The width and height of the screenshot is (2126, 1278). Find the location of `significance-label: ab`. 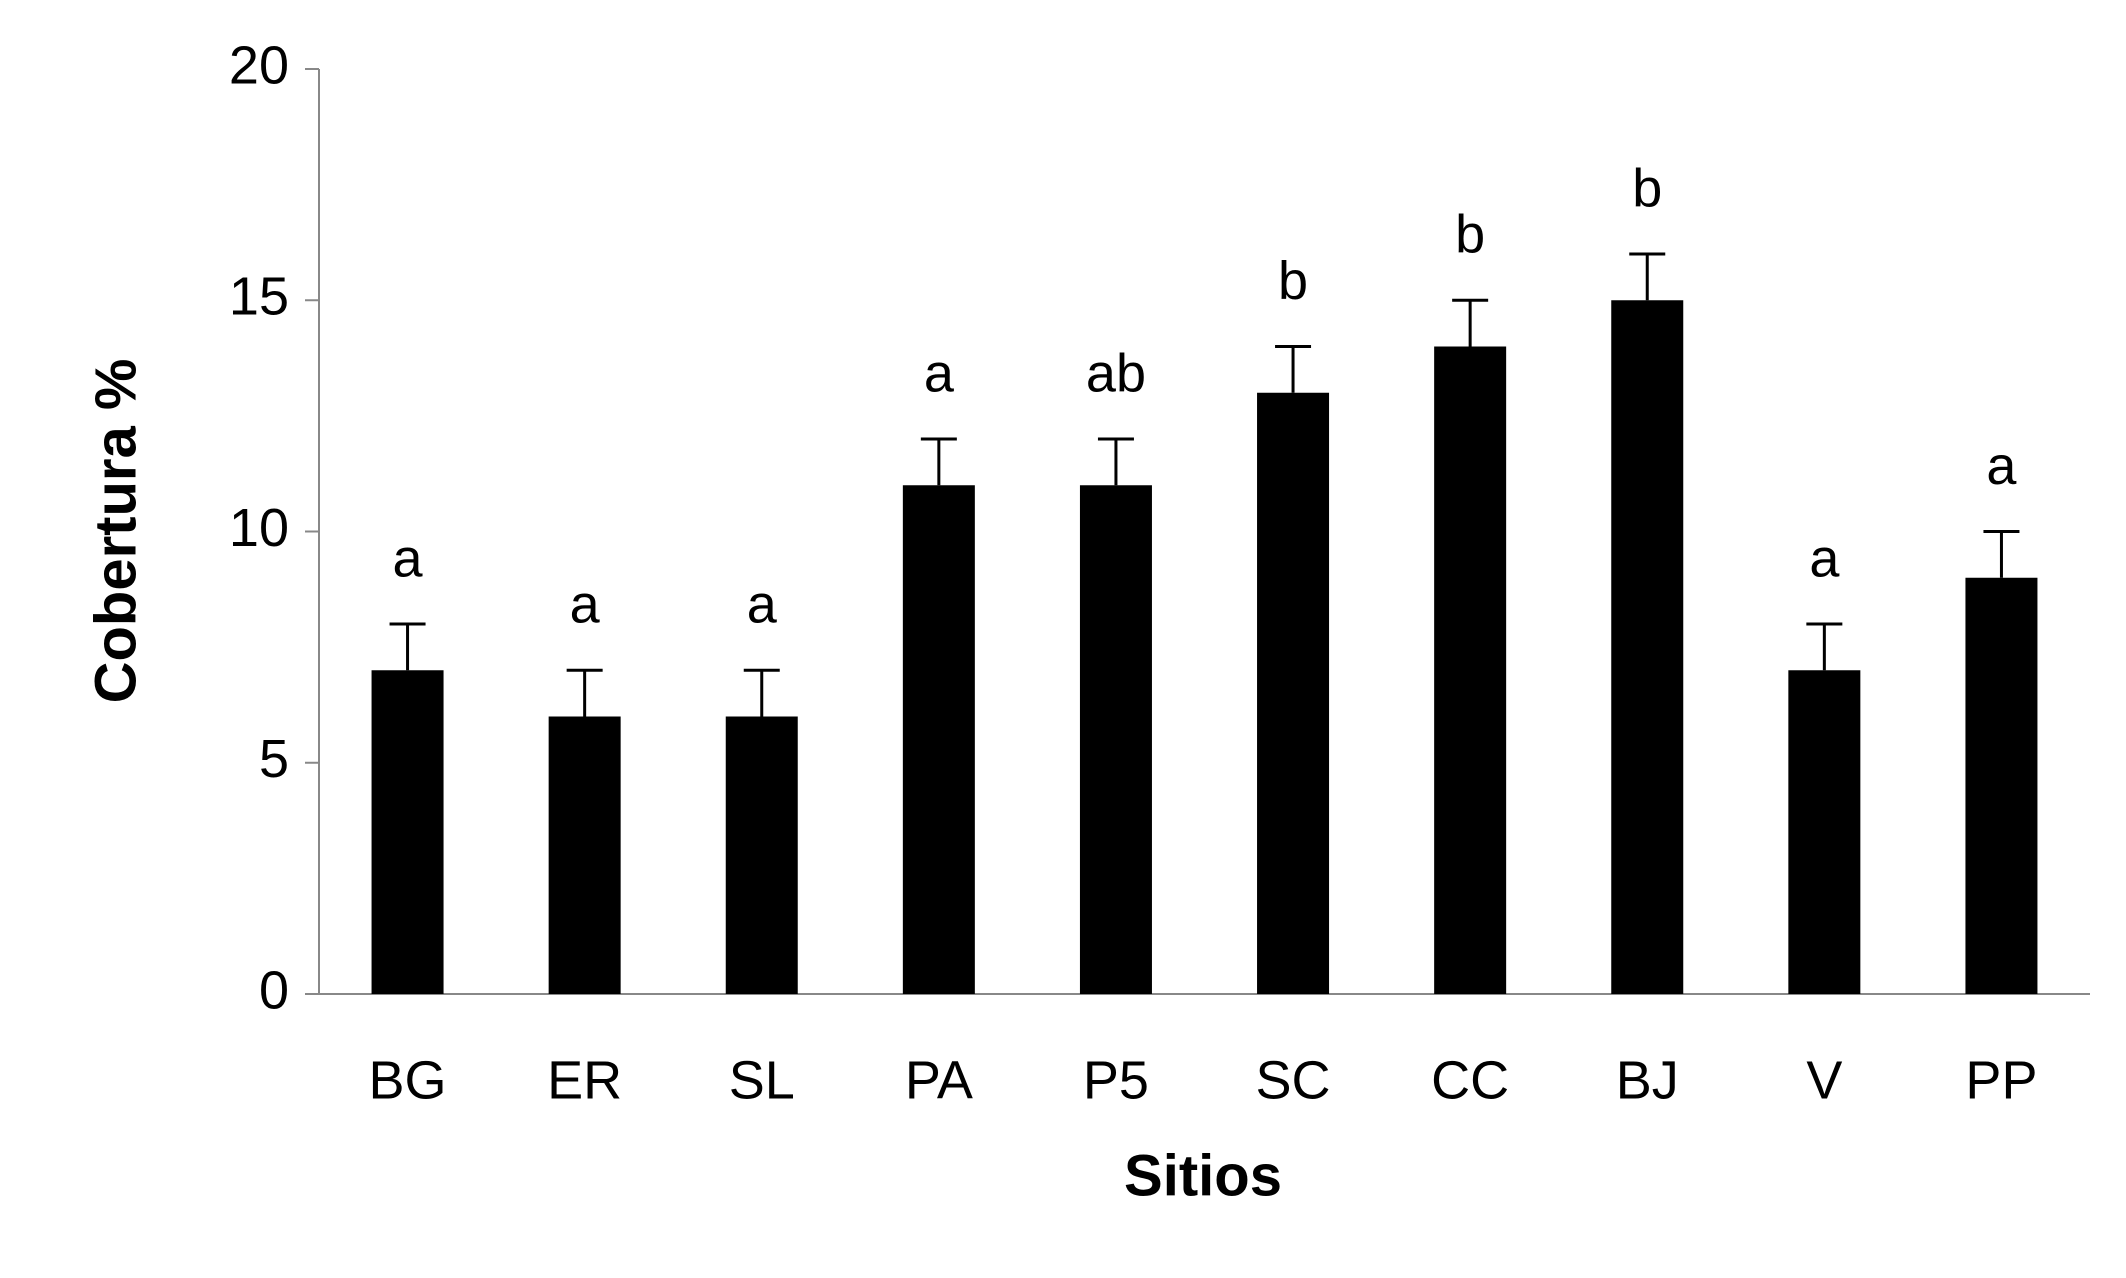

significance-label: ab is located at coordinates (1116, 373).